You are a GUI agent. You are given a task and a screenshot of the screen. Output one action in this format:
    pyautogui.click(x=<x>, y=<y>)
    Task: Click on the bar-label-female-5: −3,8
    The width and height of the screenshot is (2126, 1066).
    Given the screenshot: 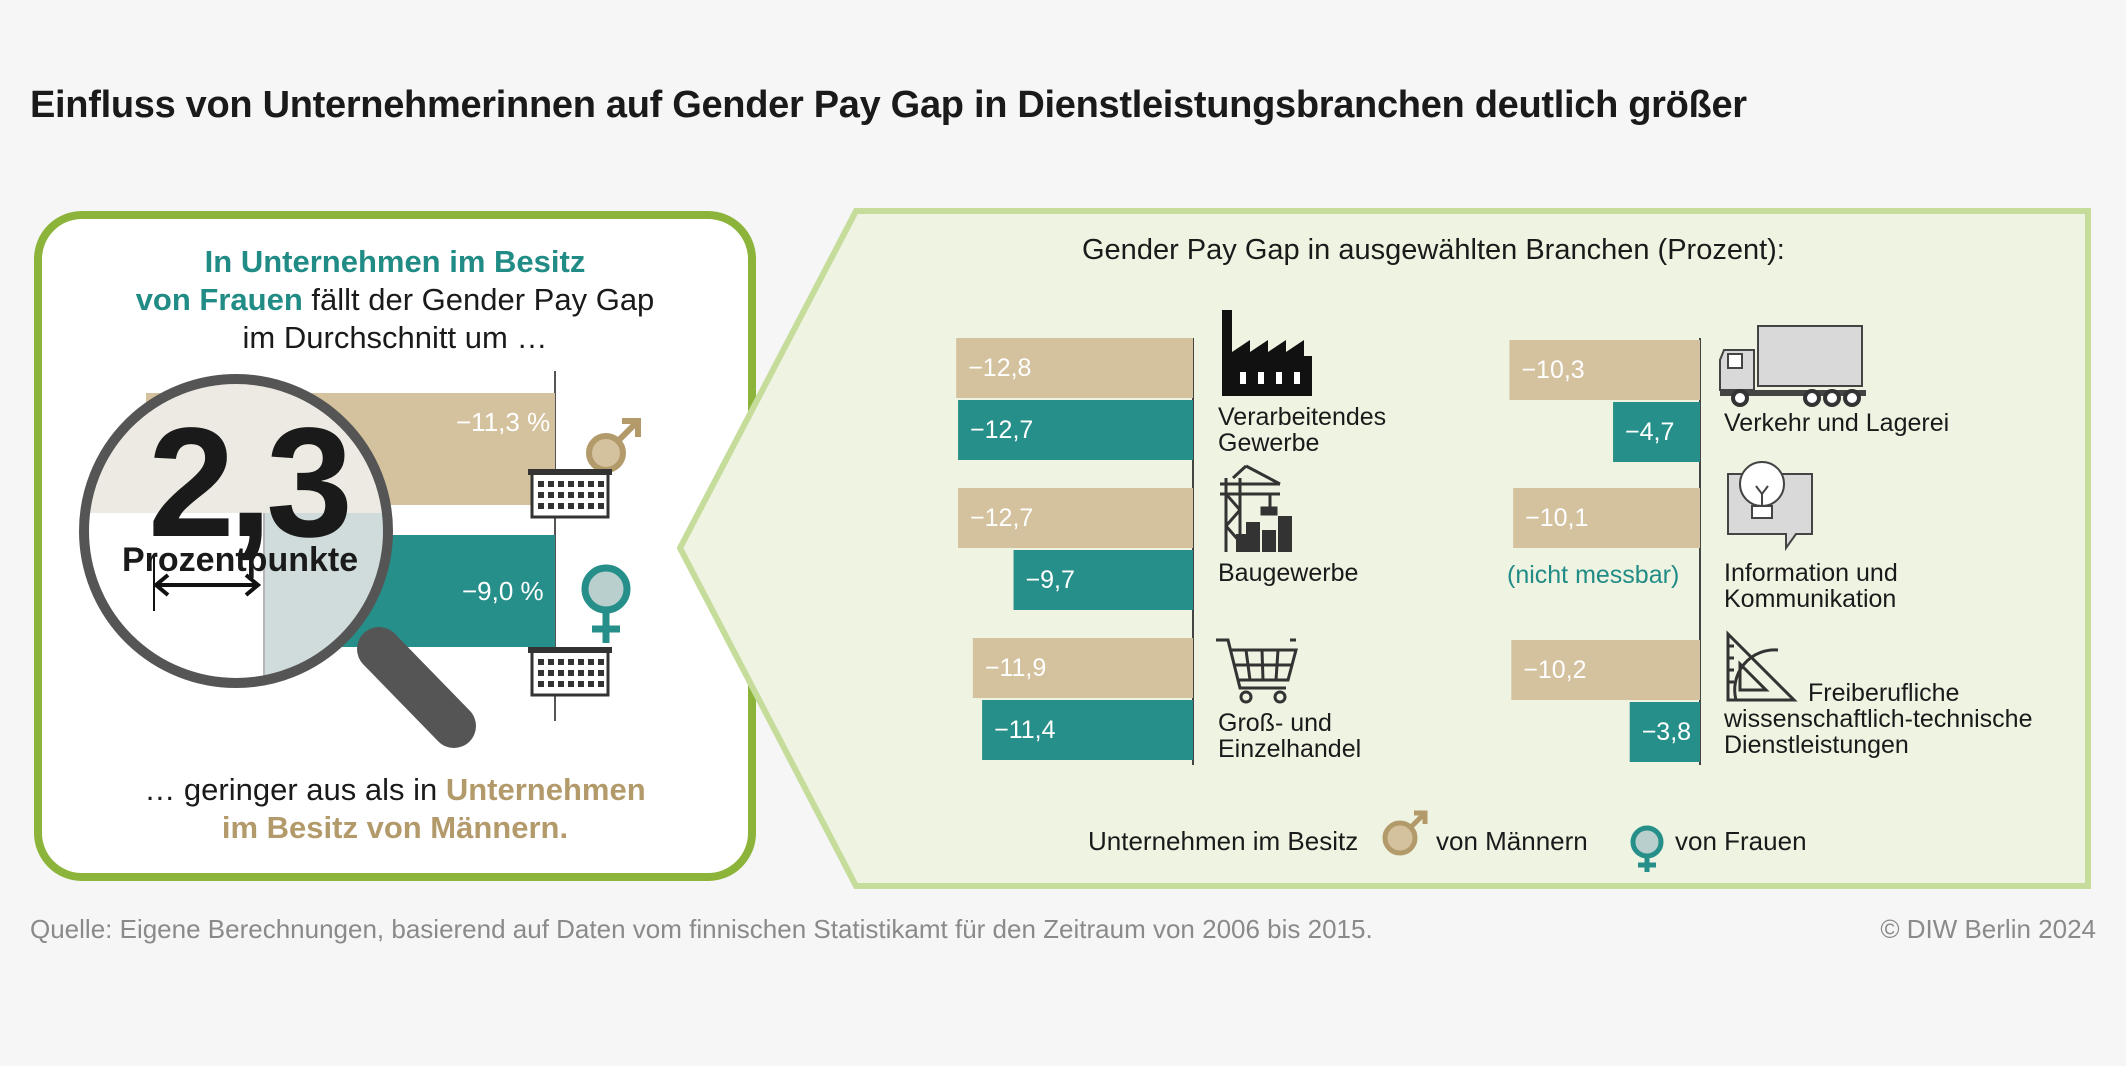 What is the action you would take?
    pyautogui.click(x=1666, y=732)
    